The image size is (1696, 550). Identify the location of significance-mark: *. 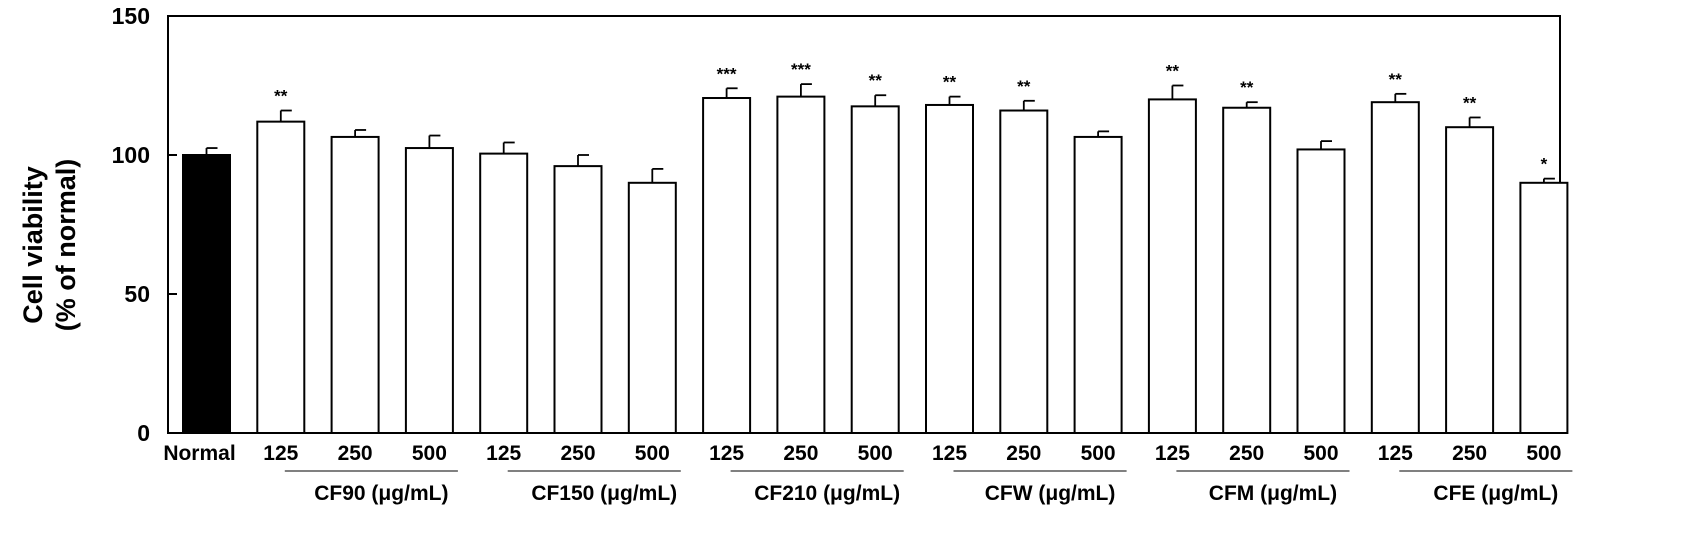
(1544, 164).